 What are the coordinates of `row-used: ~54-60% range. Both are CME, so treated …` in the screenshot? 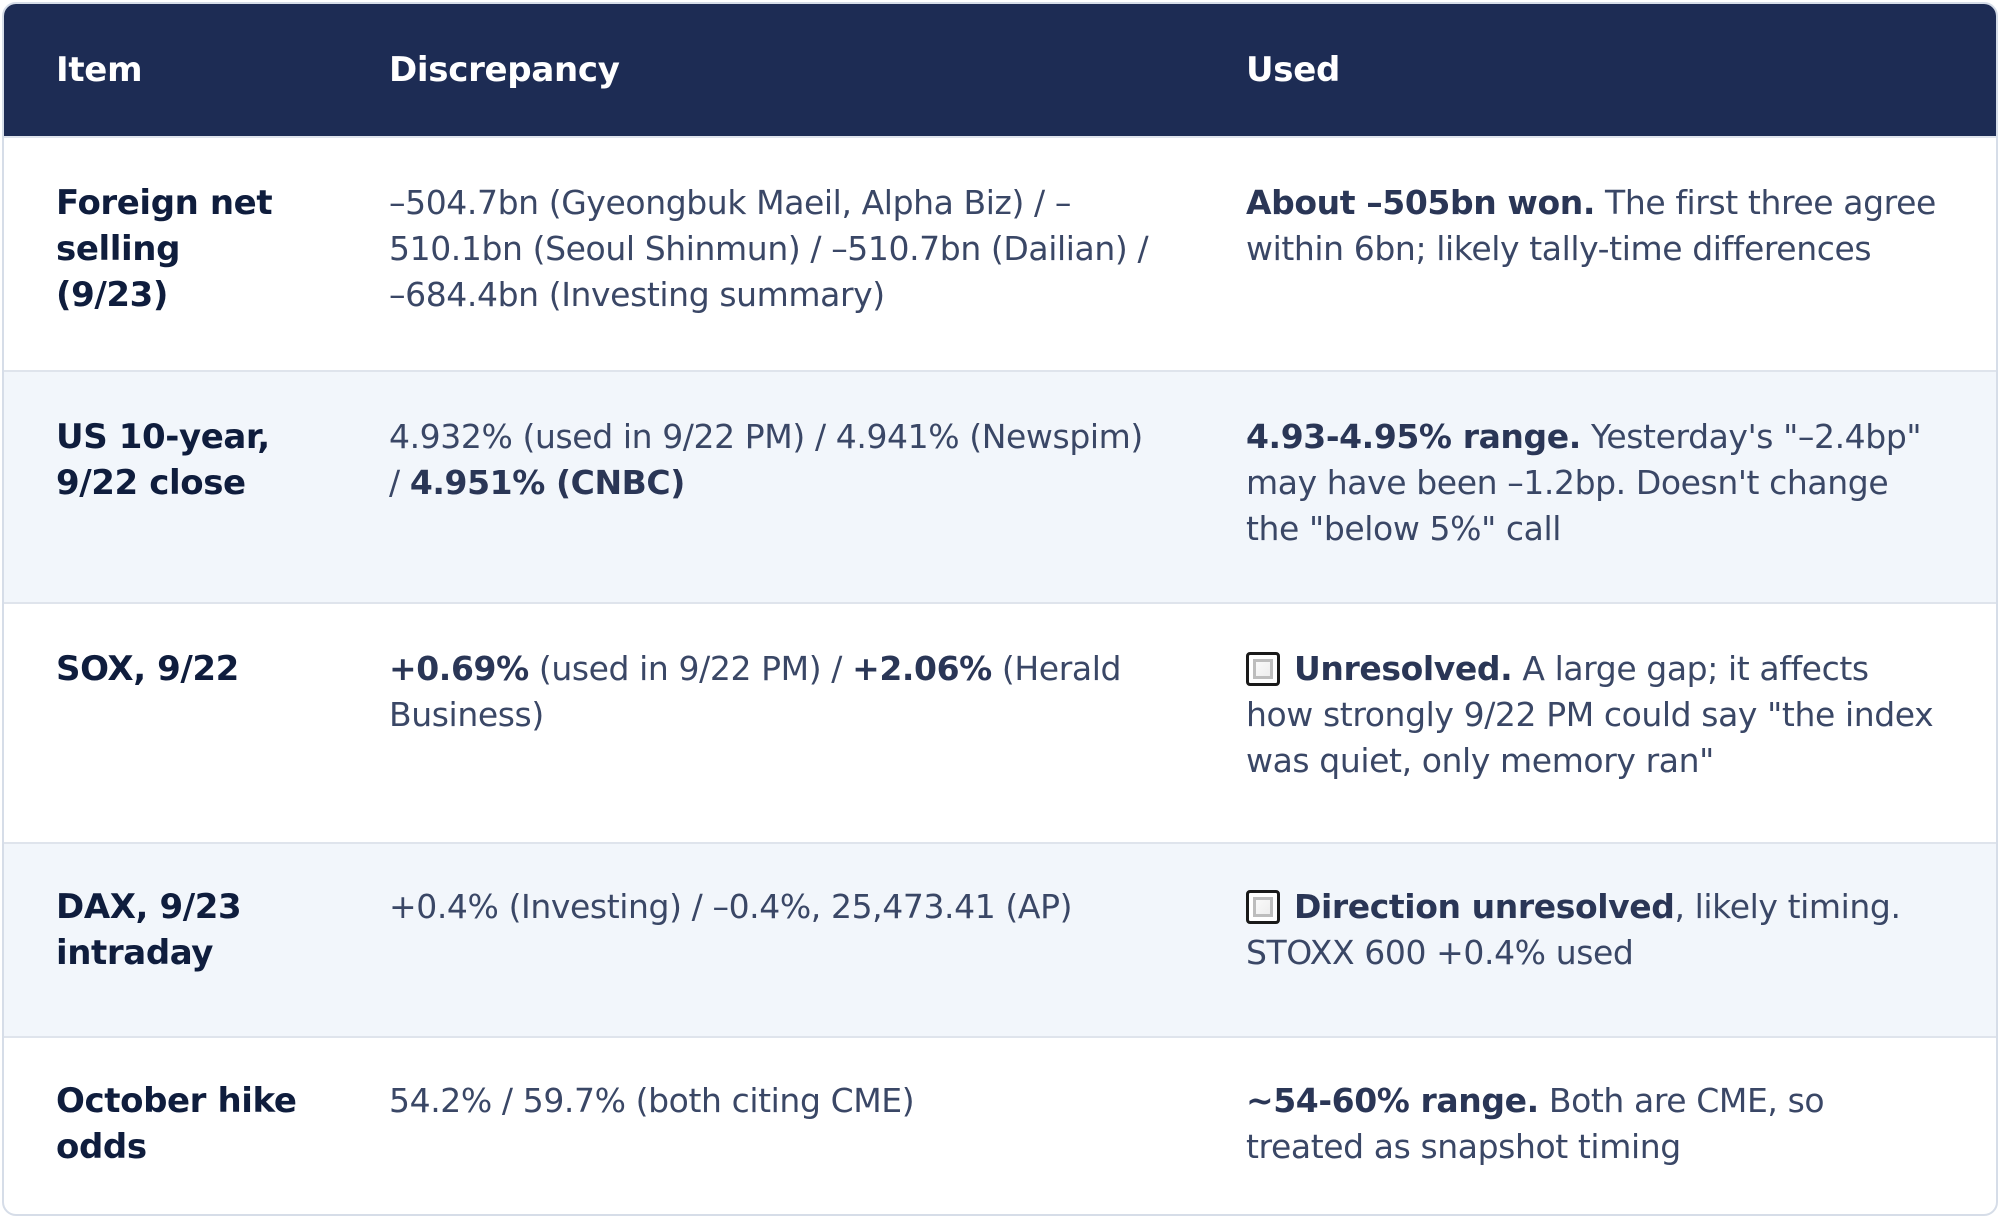 It's located at (1595, 1125).